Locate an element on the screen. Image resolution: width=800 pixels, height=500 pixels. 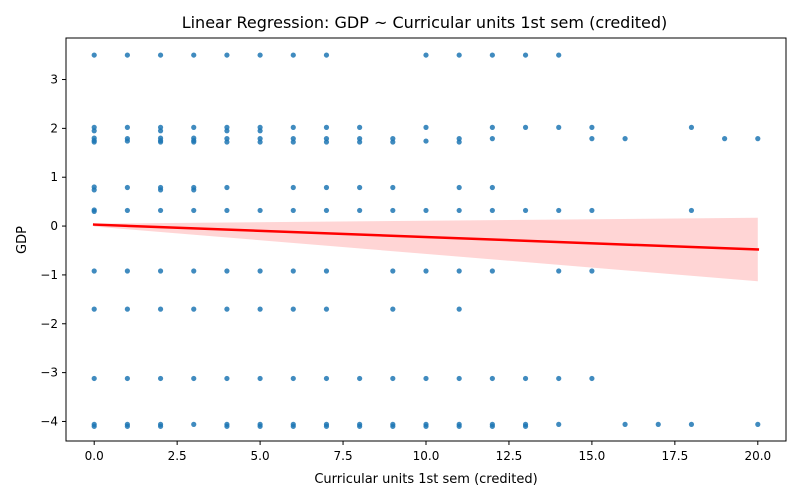
confidence-band-layer is located at coordinates (426, 249).